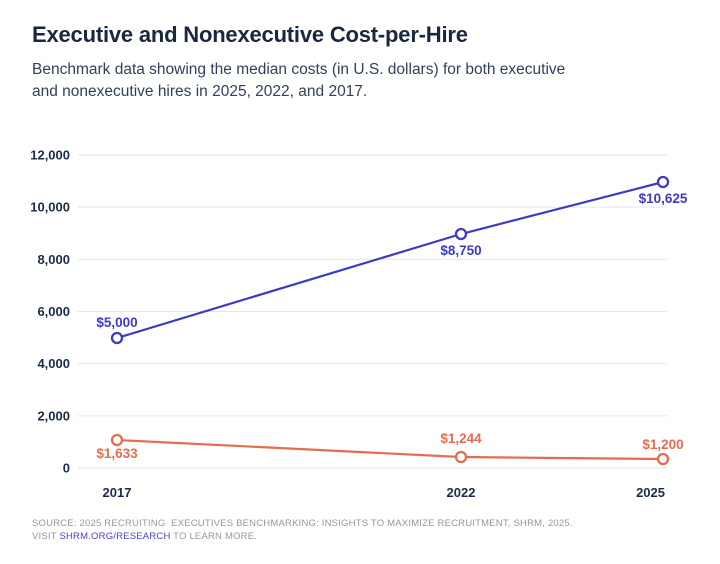 The width and height of the screenshot is (720, 564). What do you see at coordinates (390, 449) in the screenshot?
I see `series-line-nonexecutive` at bounding box center [390, 449].